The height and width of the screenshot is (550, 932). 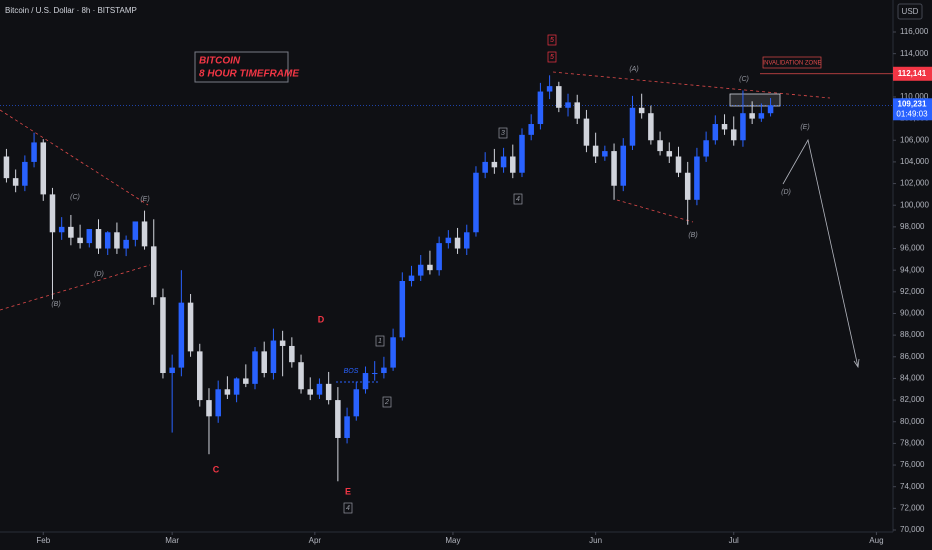 What do you see at coordinates (876, 540) in the screenshot?
I see `x-tick-label: Aug` at bounding box center [876, 540].